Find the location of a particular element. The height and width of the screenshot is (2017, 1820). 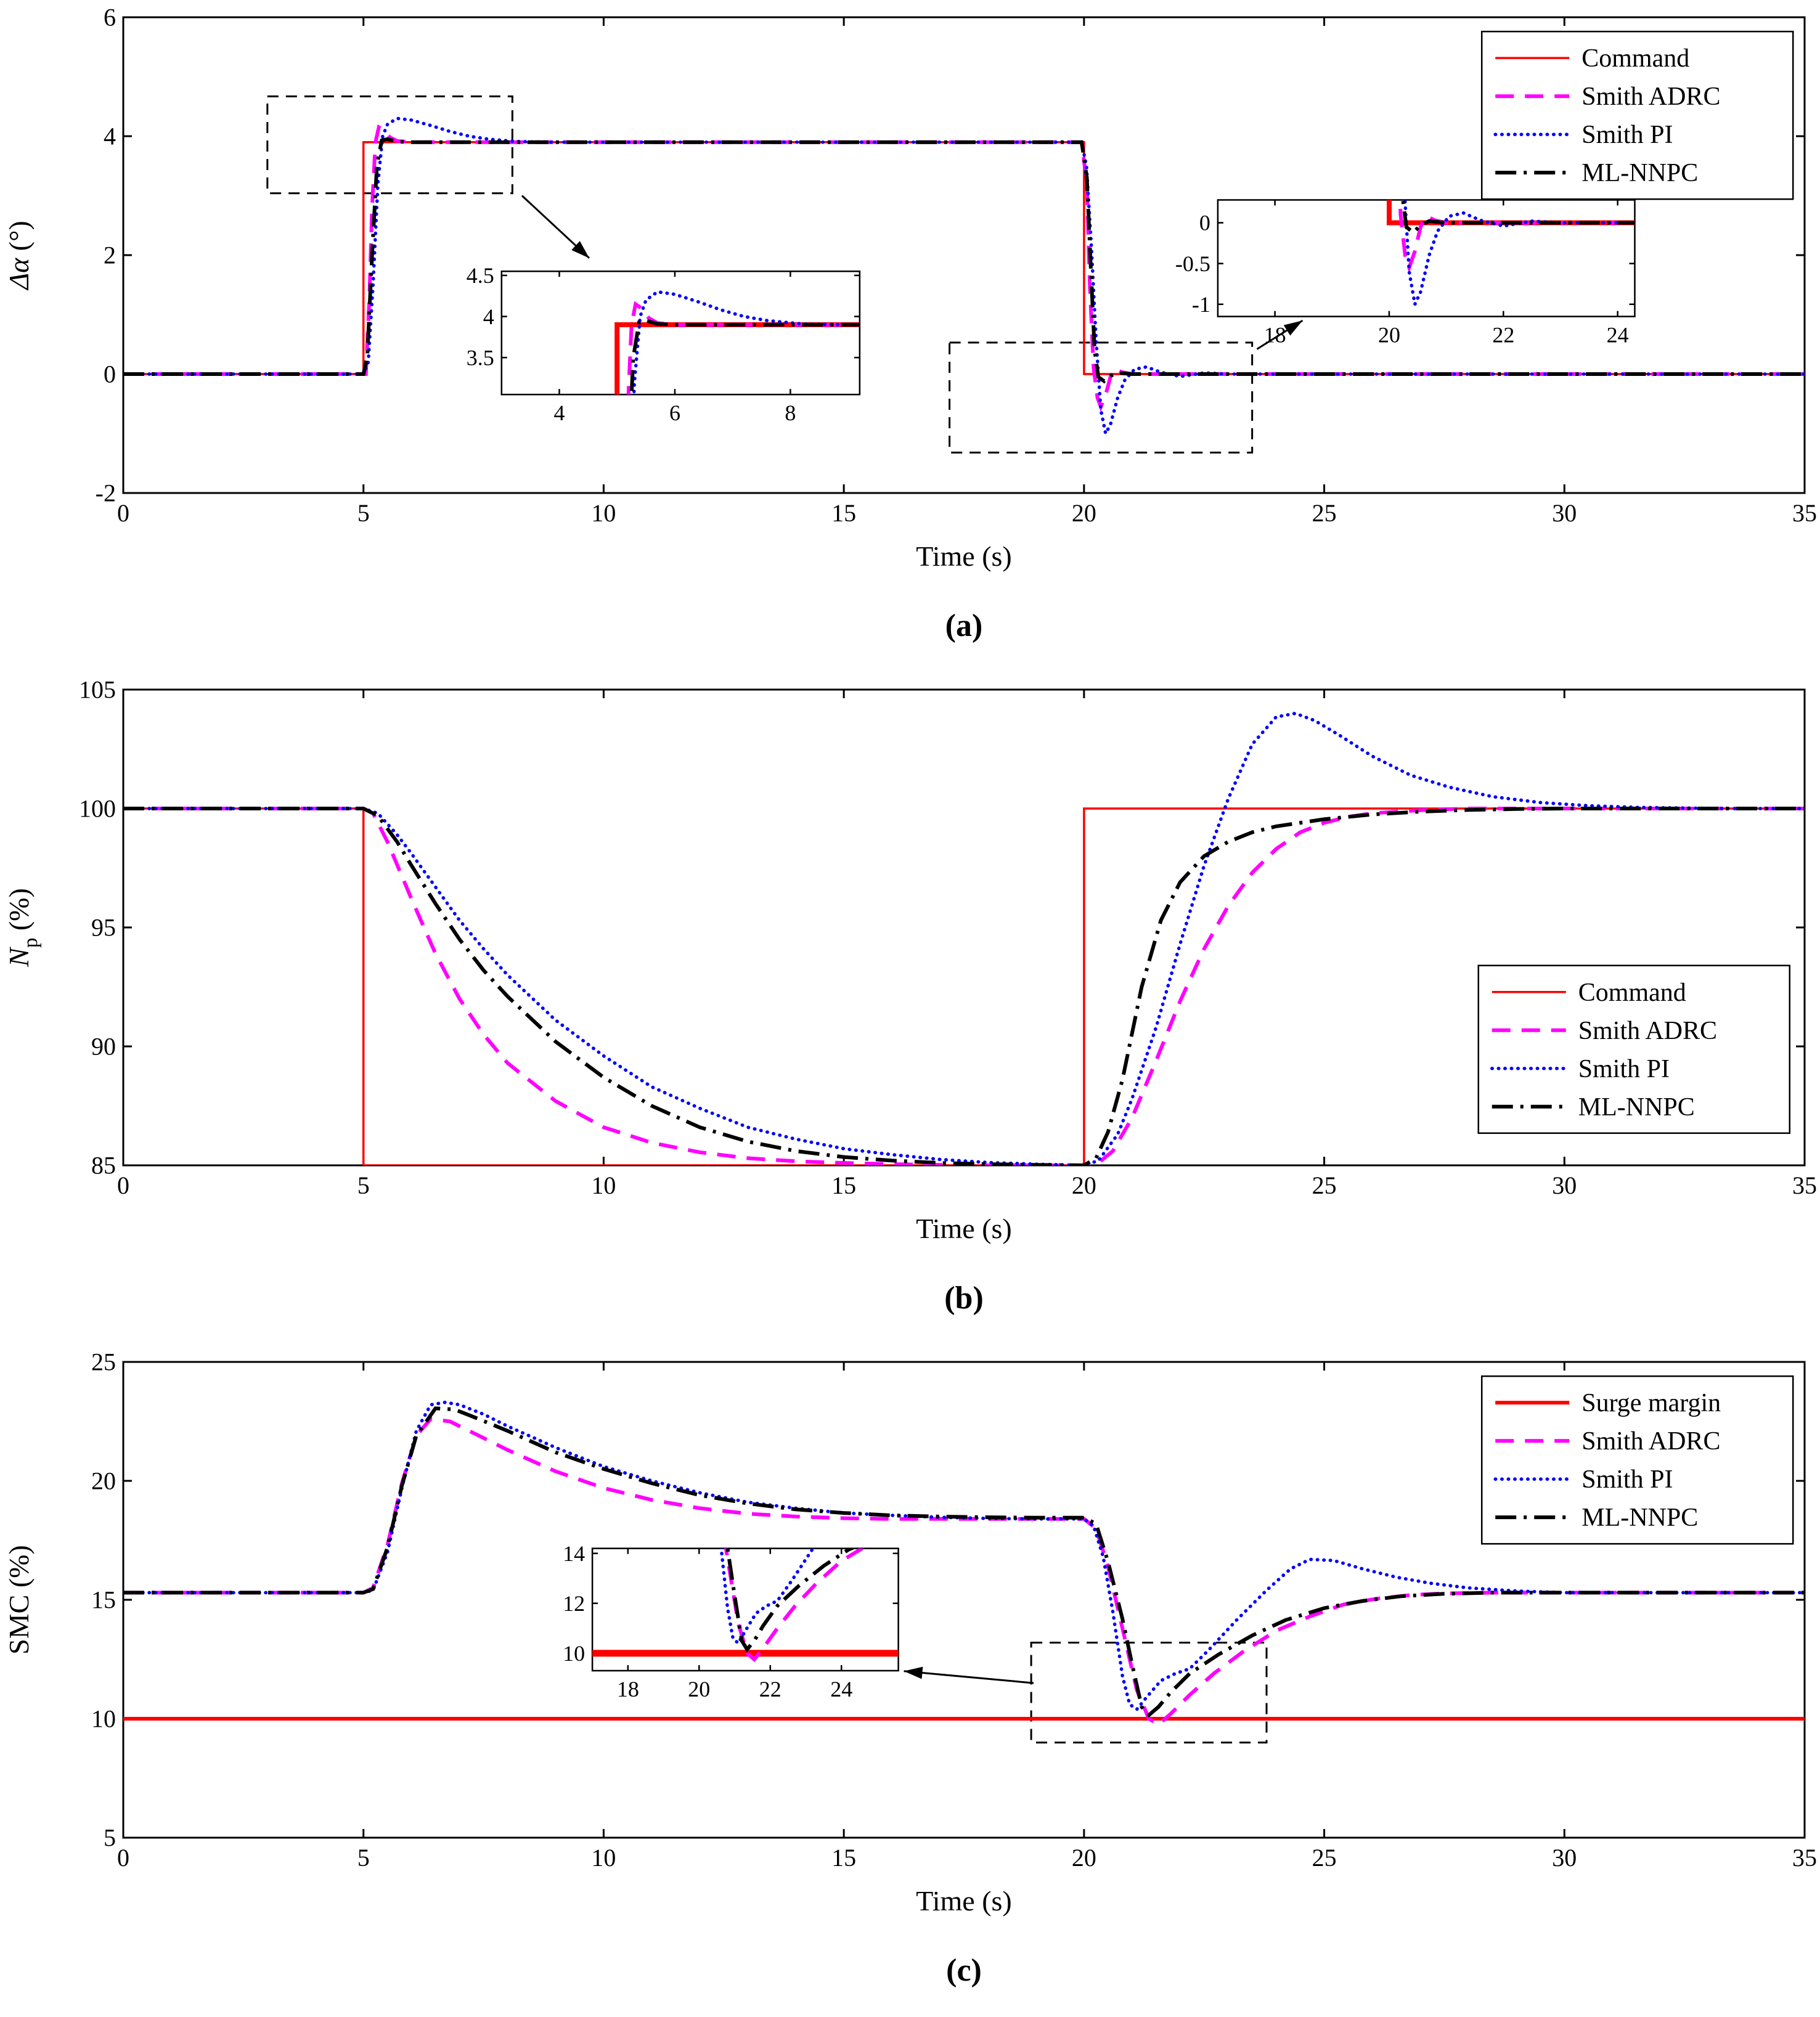

y-tick-label: 5 is located at coordinates (110, 1838).